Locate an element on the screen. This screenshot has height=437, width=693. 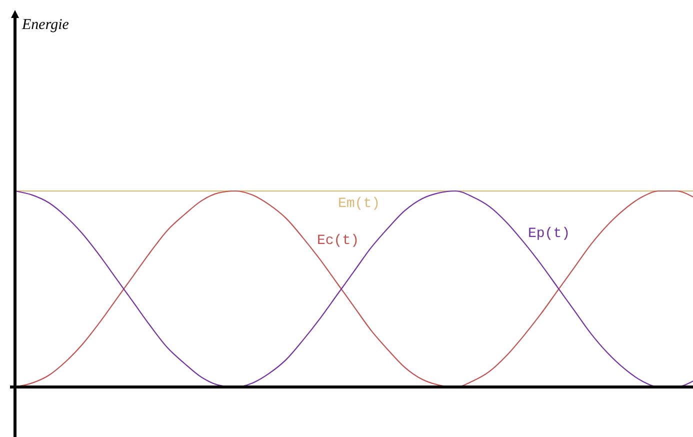
series-label: Em(t) is located at coordinates (359, 204).